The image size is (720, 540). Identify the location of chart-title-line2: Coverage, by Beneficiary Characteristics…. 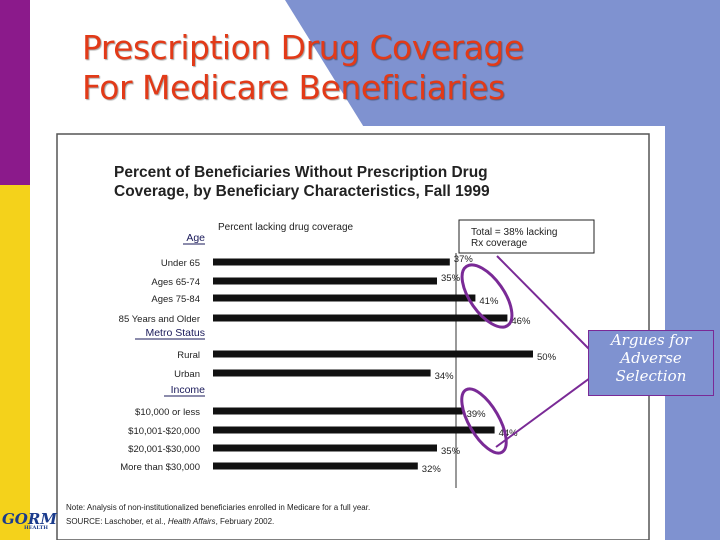
(302, 191).